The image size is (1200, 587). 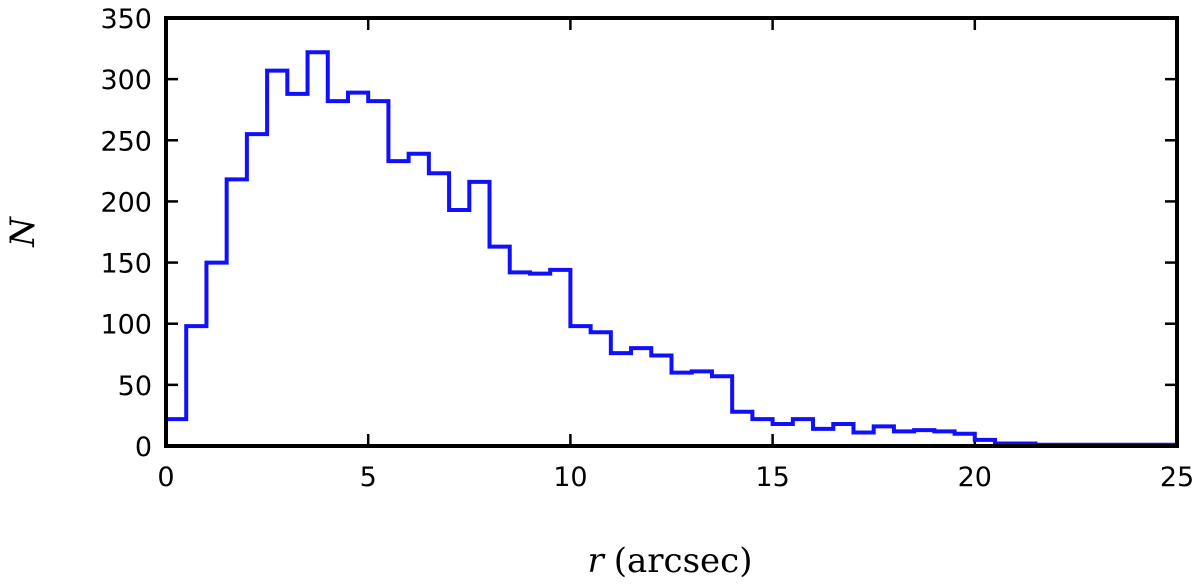 What do you see at coordinates (126, 325) in the screenshot?
I see `y-tick-label: 100` at bounding box center [126, 325].